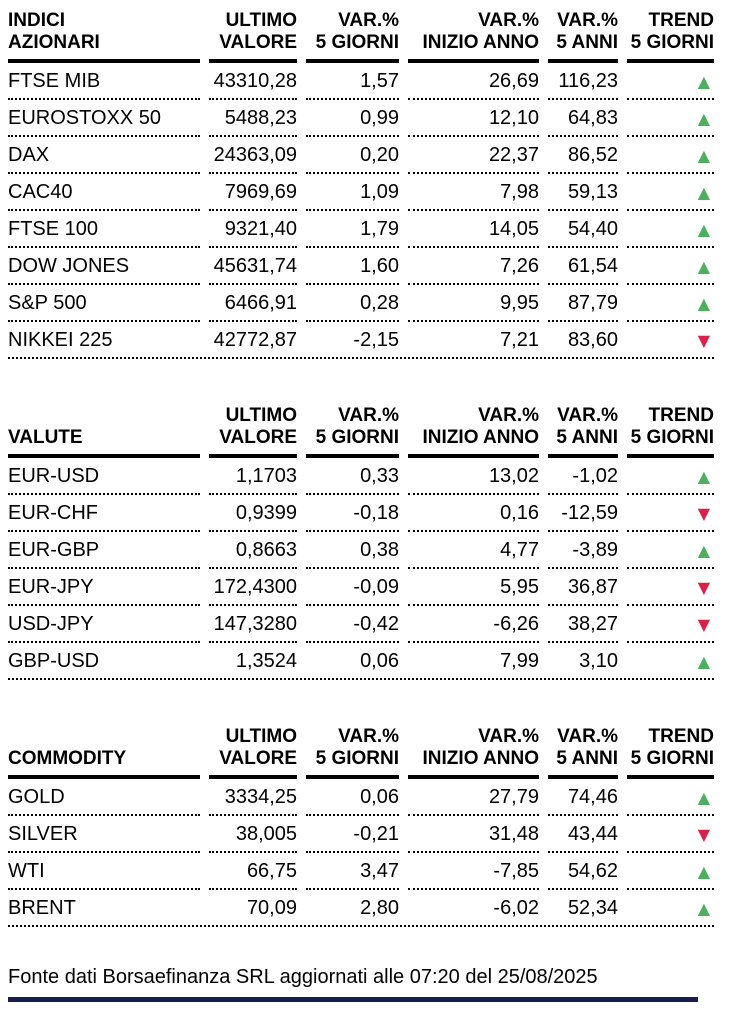  What do you see at coordinates (583, 192) in the screenshot?
I see `var-5-anni-value: 59,13` at bounding box center [583, 192].